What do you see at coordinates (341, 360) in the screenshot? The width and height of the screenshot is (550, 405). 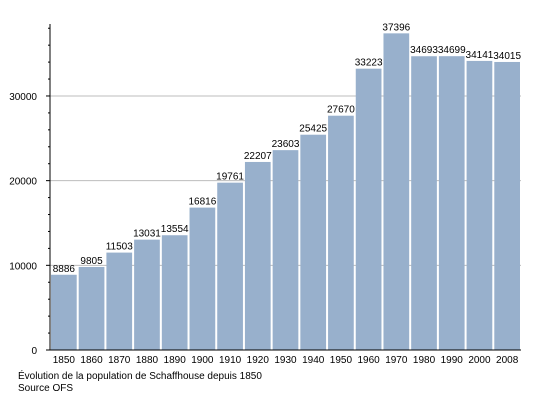 I see `x-tick-label: 1950` at bounding box center [341, 360].